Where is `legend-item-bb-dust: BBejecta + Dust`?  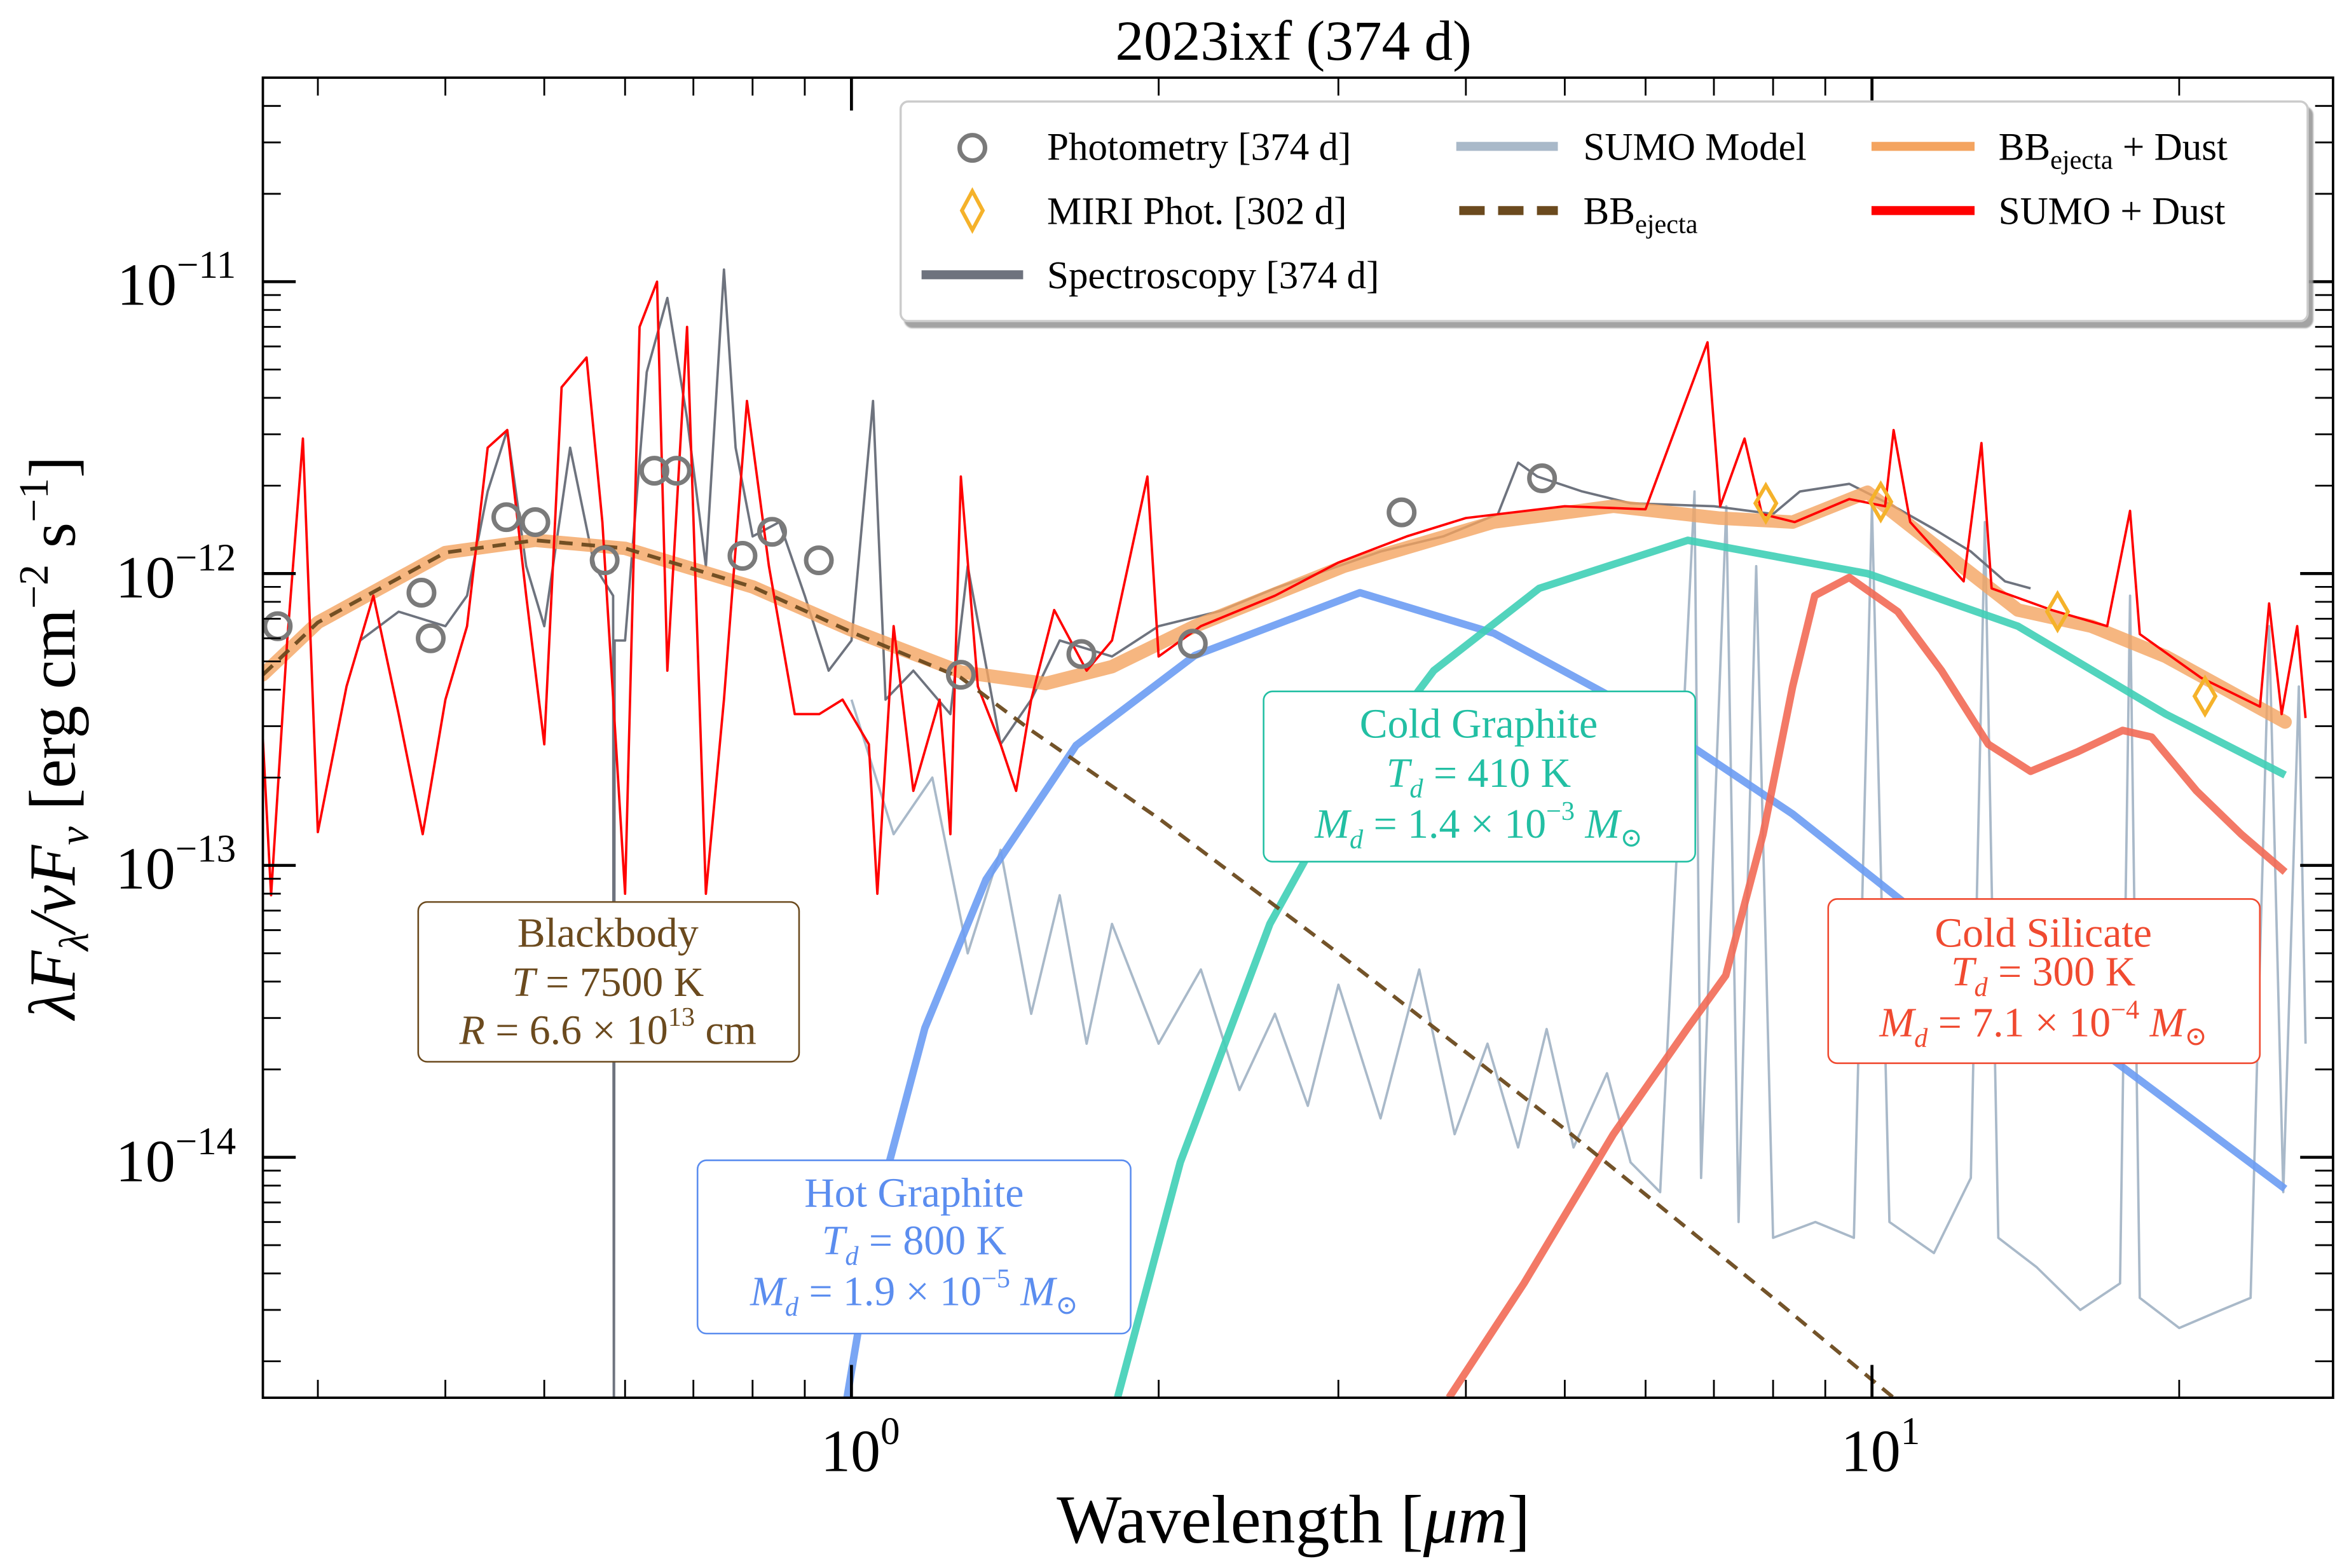
legend-item-bb-dust: BBejecta + Dust is located at coordinates (2049, 150).